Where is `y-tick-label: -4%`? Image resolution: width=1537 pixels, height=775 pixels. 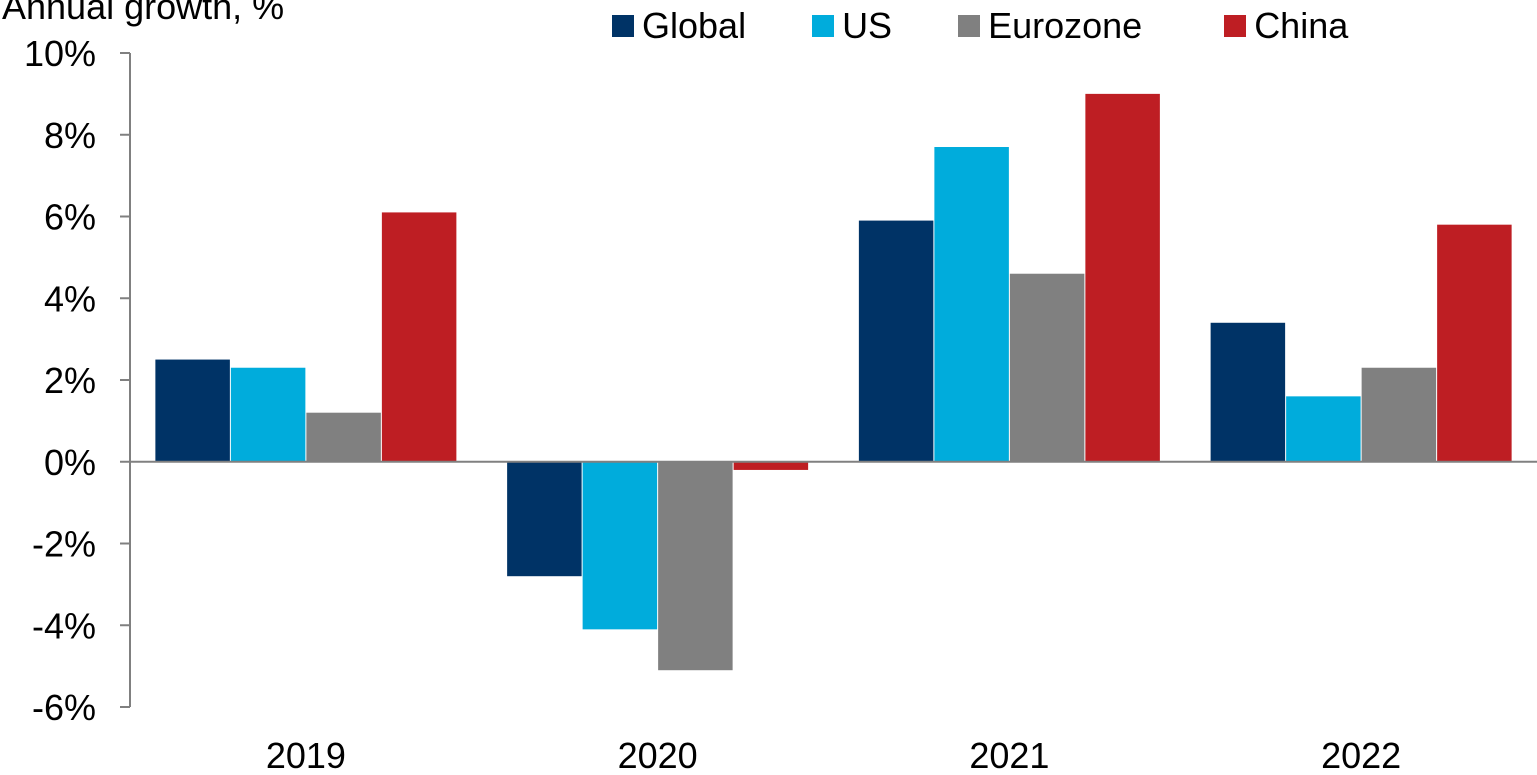
y-tick-label: -4% is located at coordinates (64, 625).